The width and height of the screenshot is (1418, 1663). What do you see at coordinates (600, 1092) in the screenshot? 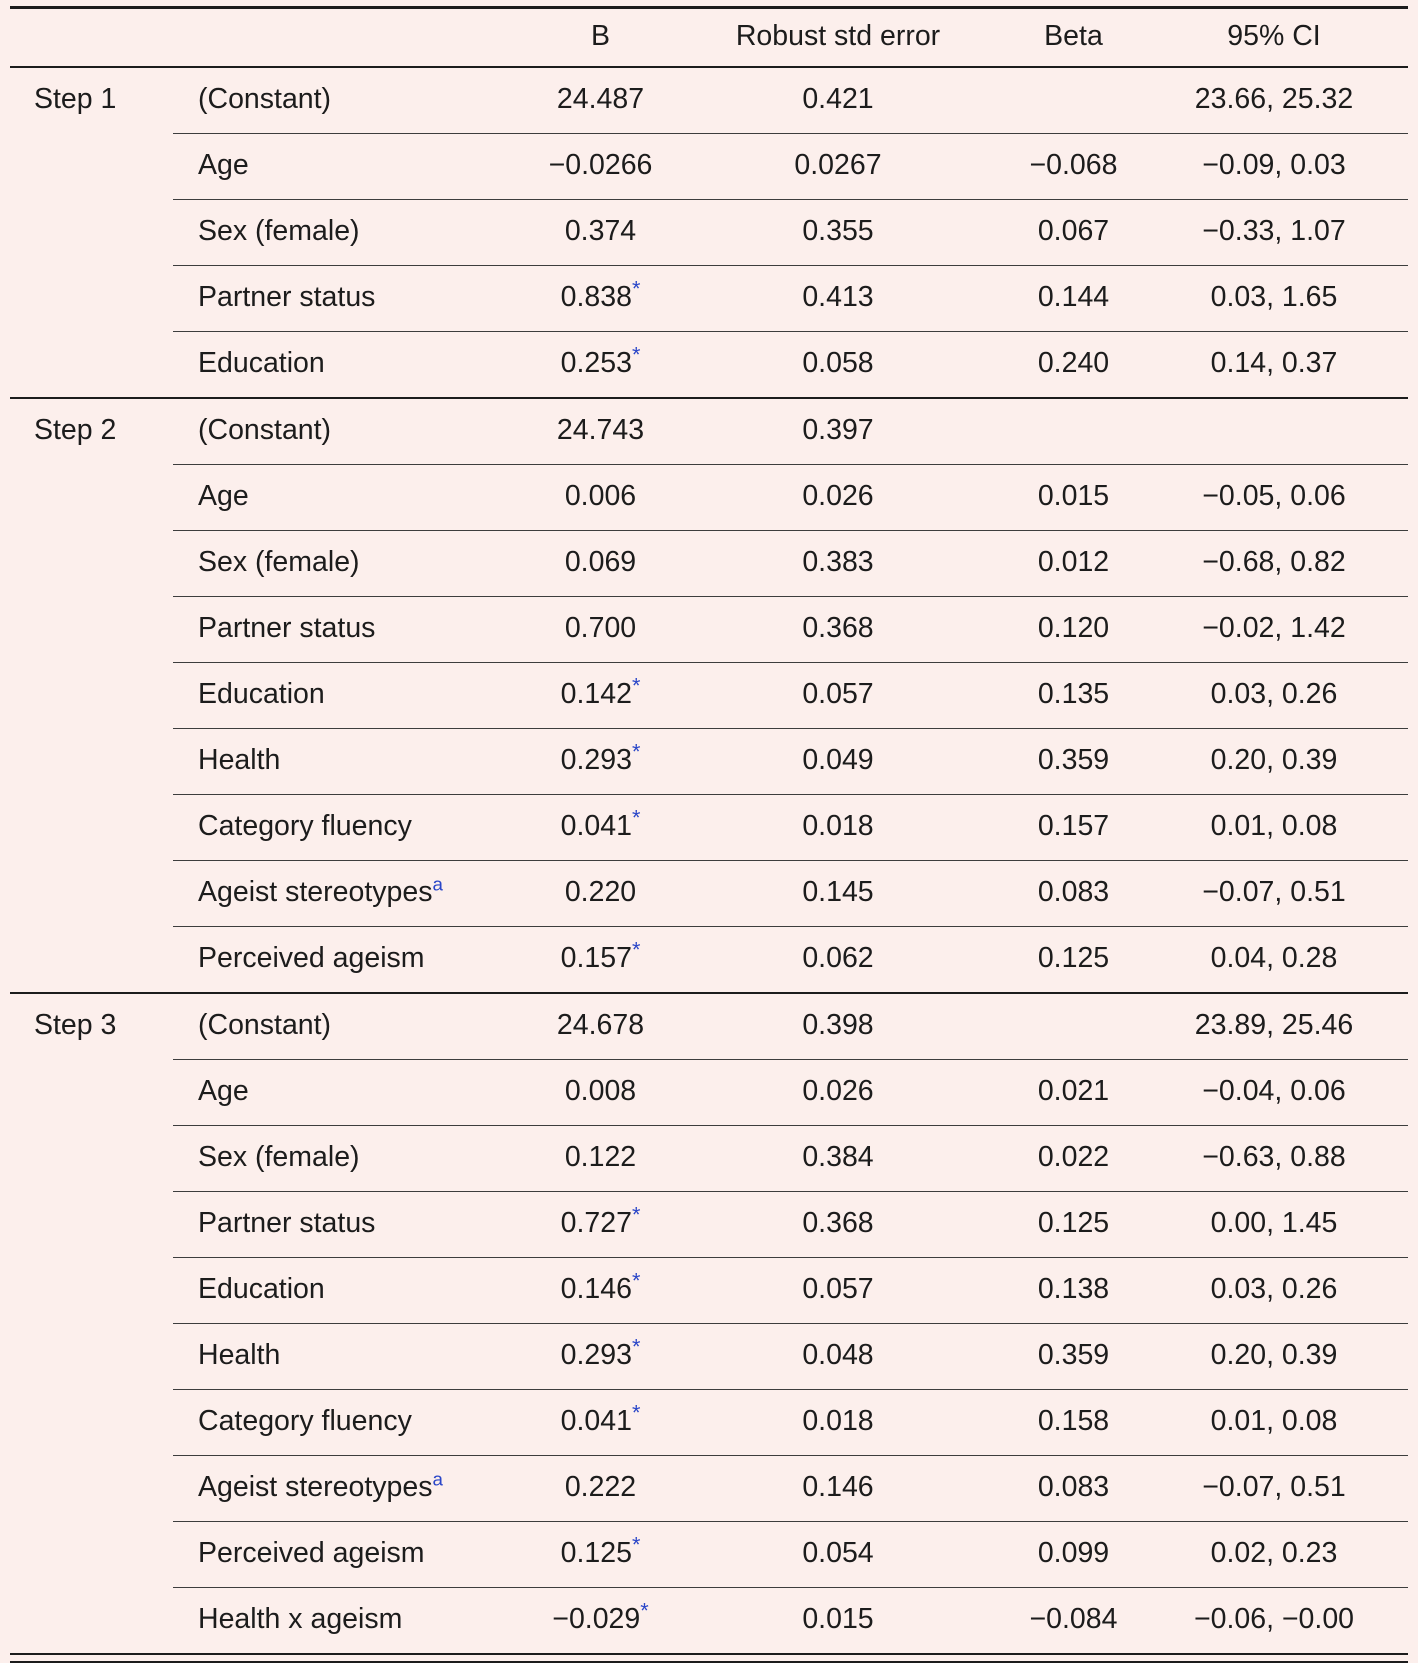
I see `b-value: 0.008` at bounding box center [600, 1092].